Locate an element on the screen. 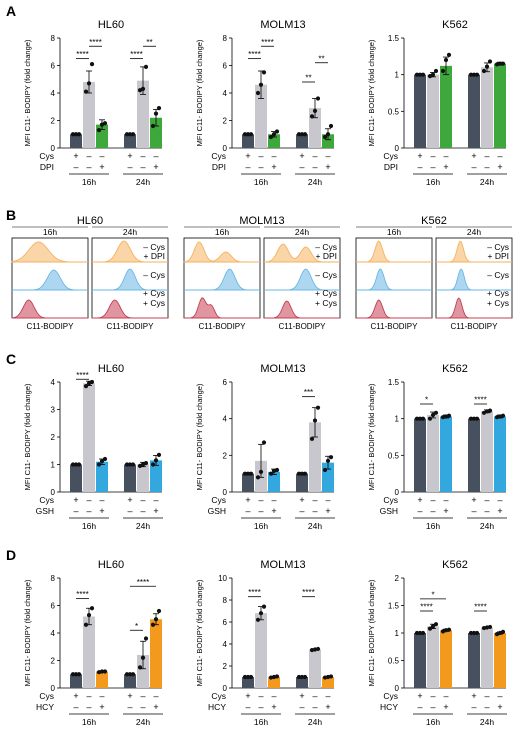 This screenshot has width=520, height=750. flow-legend-label: + DPI is located at coordinates (499, 256).